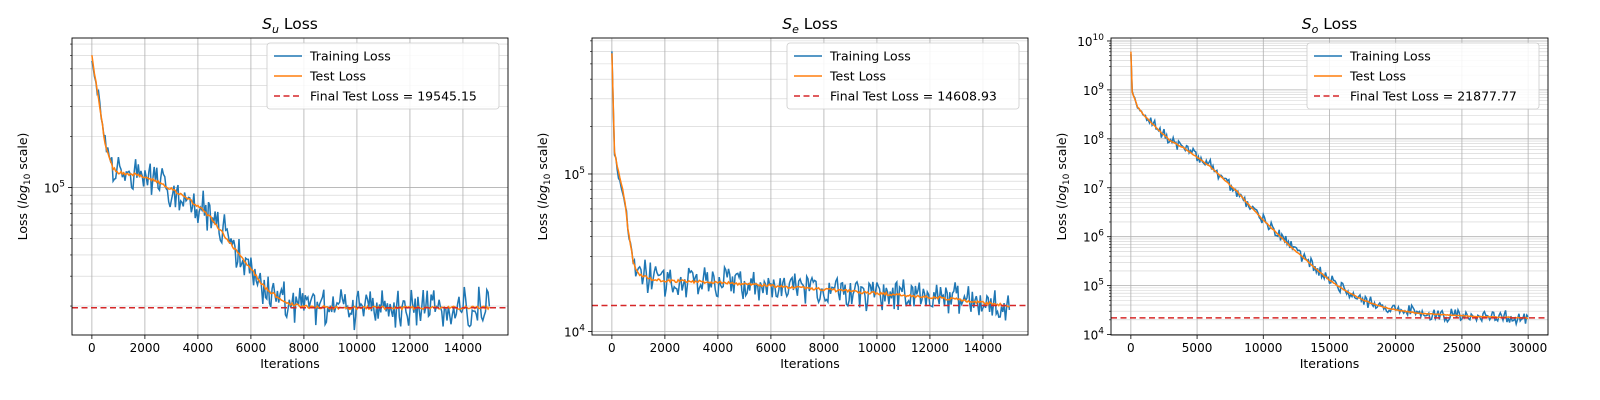 The width and height of the screenshot is (1600, 400). I want to click on x-tick-label: 5000, so click(1197, 348).